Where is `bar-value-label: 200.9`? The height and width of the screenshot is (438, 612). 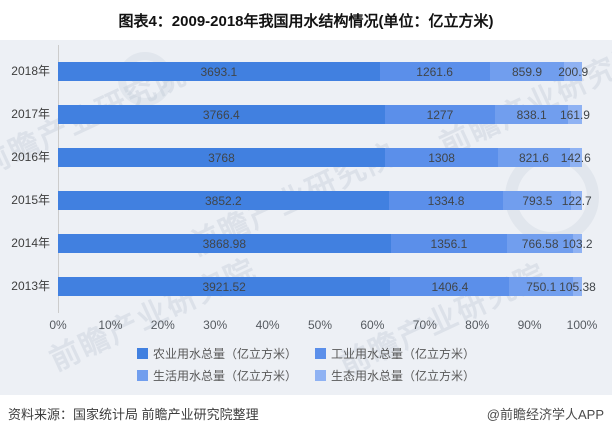
bar-value-label: 200.9 is located at coordinates (573, 71).